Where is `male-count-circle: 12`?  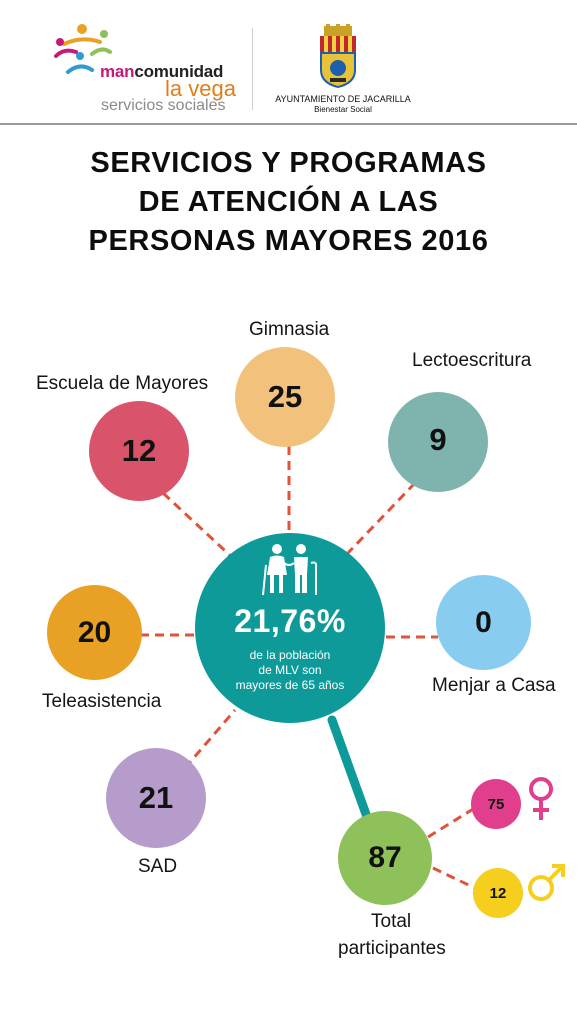
male-count-circle: 12 is located at coordinates (498, 893).